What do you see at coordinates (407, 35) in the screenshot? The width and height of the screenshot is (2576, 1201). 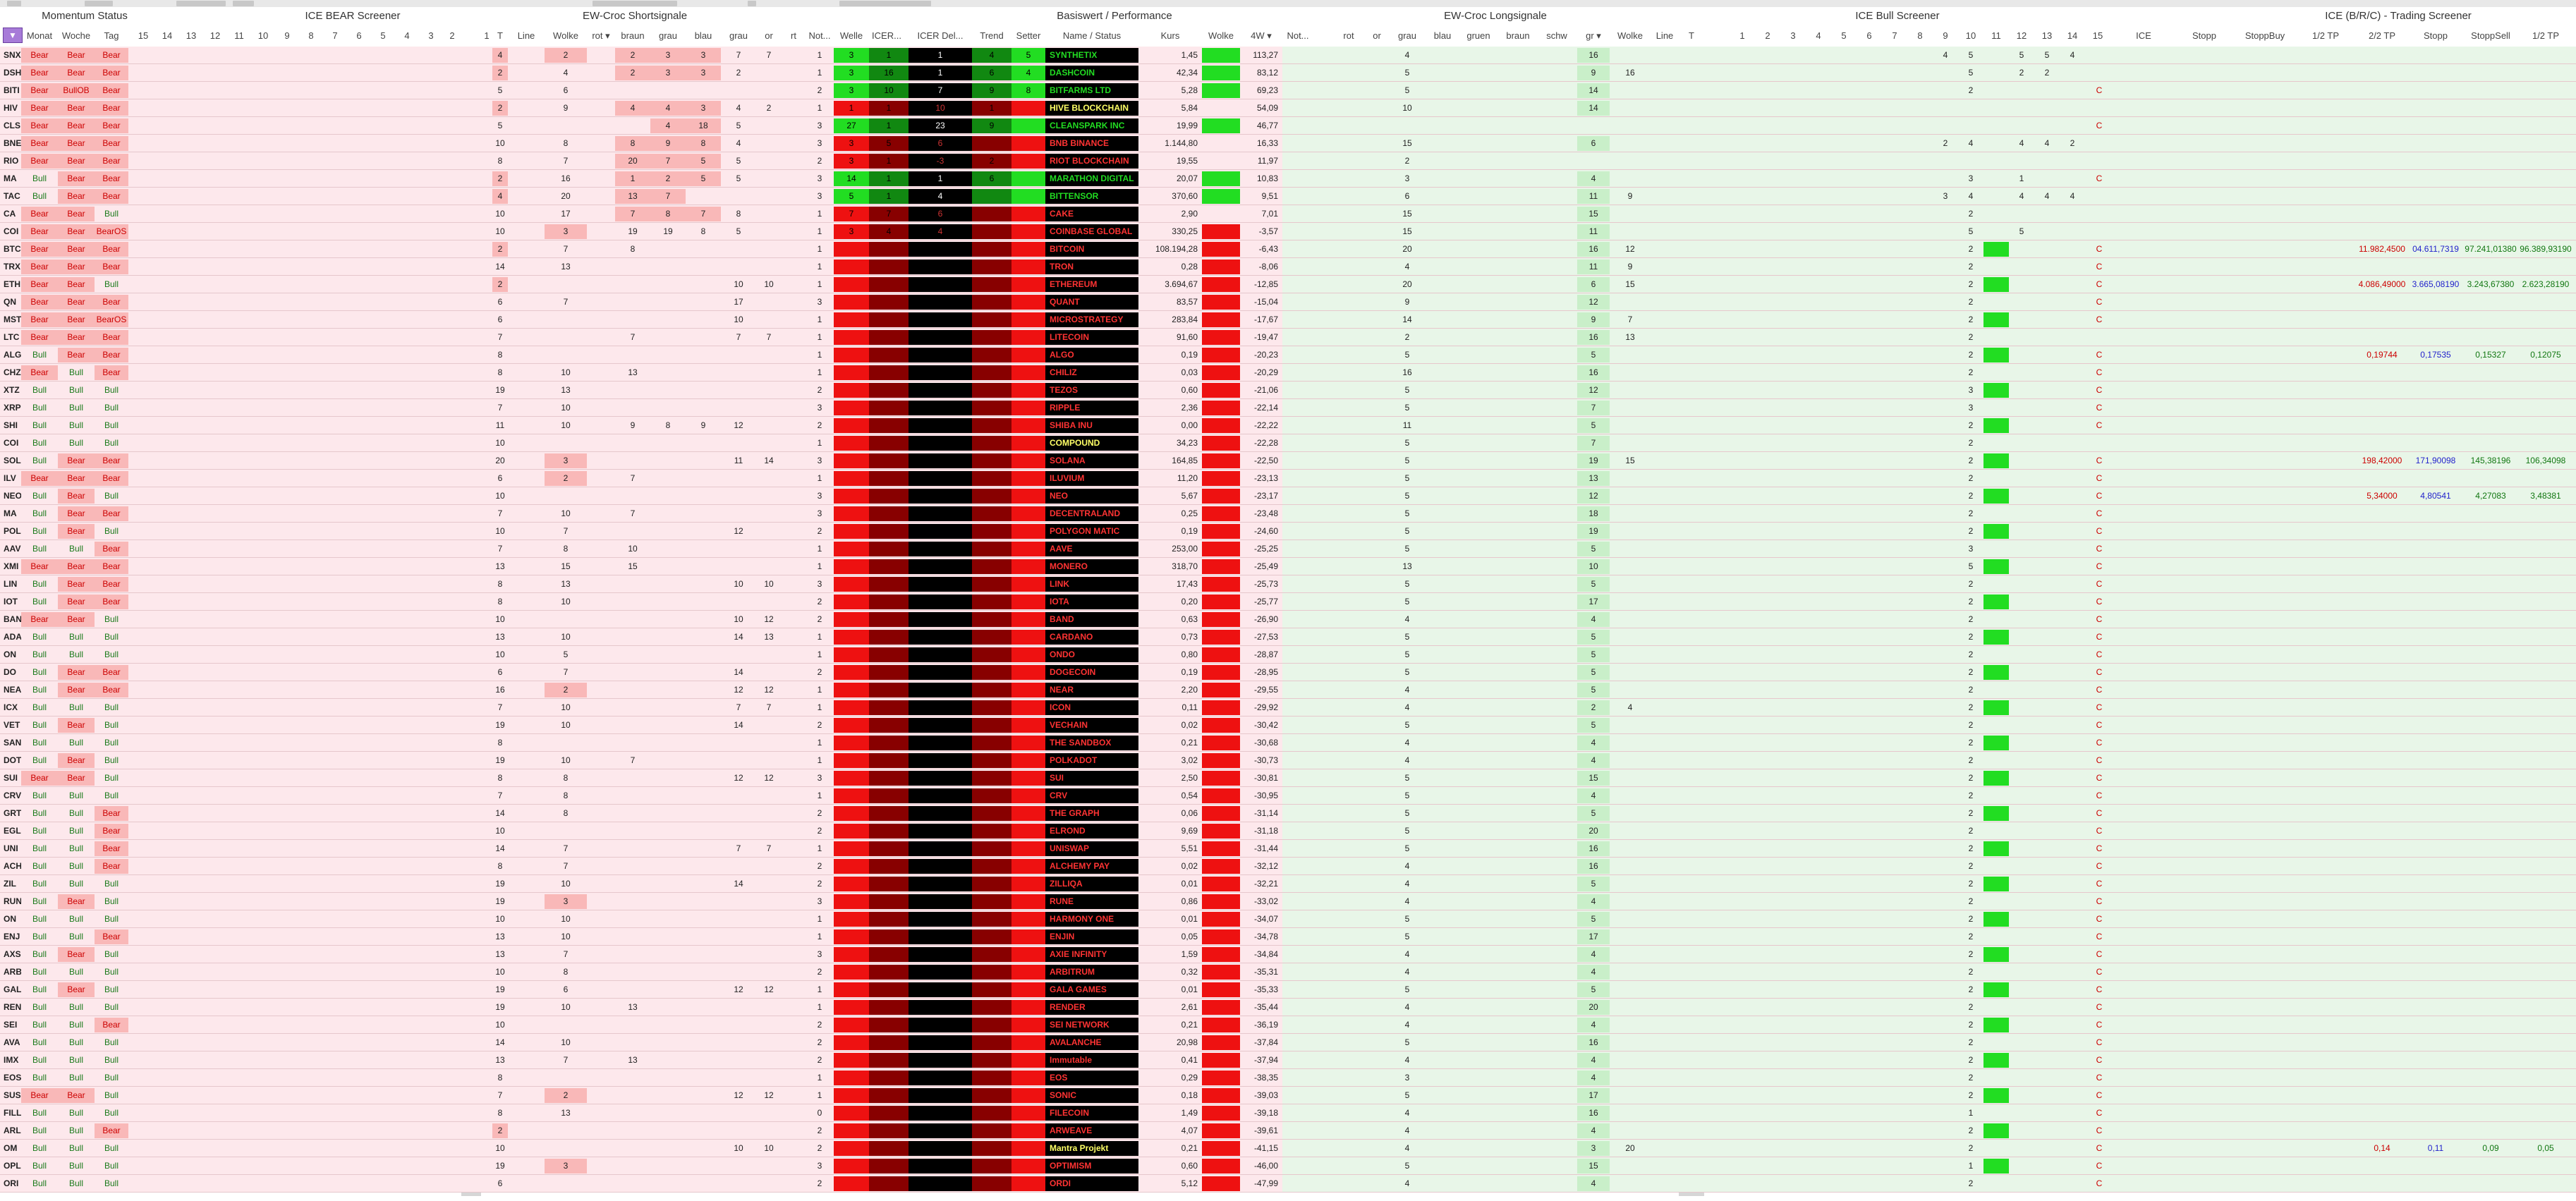 I see `column-header: 4` at bounding box center [407, 35].